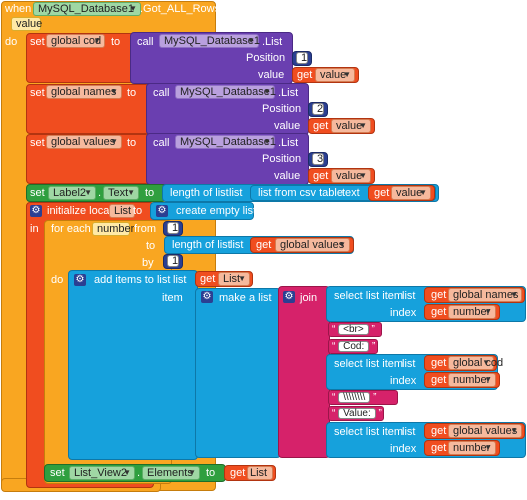  Describe the element at coordinates (353, 346) in the screenshot. I see `text-cod-block: “ Cod: ”` at that location.